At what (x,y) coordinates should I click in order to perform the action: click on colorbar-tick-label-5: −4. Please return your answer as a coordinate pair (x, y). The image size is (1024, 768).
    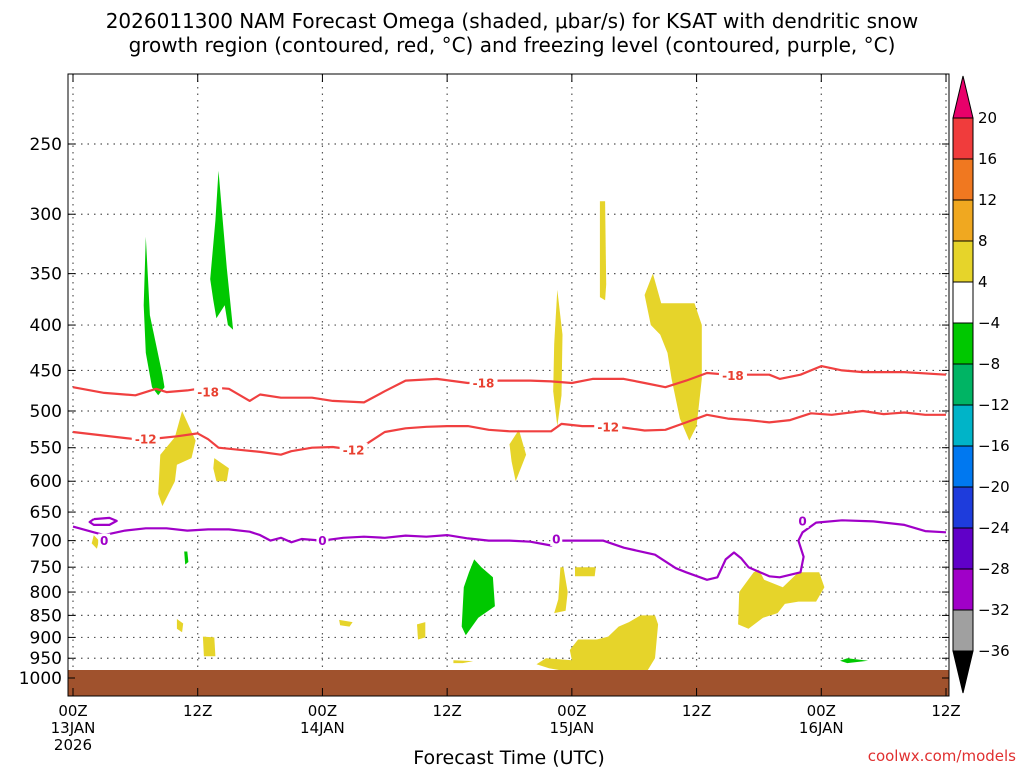
    Looking at the image, I should click on (989, 323).